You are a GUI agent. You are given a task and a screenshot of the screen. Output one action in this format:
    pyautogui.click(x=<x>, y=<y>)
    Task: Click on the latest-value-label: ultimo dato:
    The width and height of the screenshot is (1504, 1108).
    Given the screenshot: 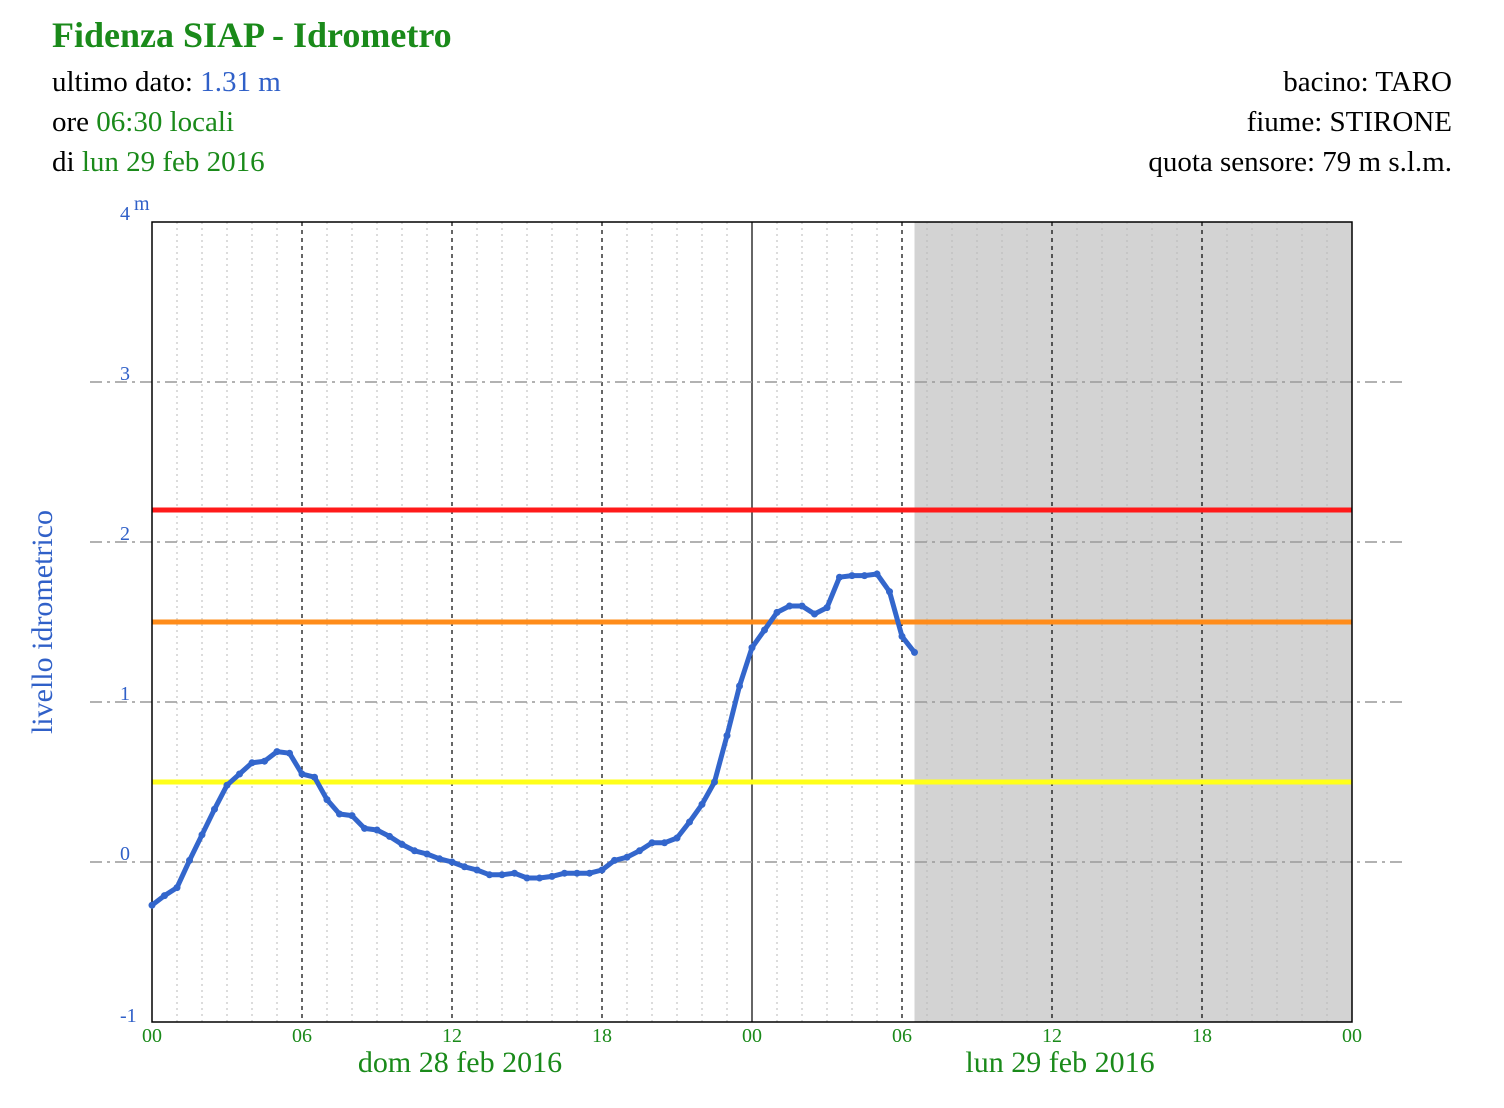 What is the action you would take?
    pyautogui.click(x=122, y=82)
    